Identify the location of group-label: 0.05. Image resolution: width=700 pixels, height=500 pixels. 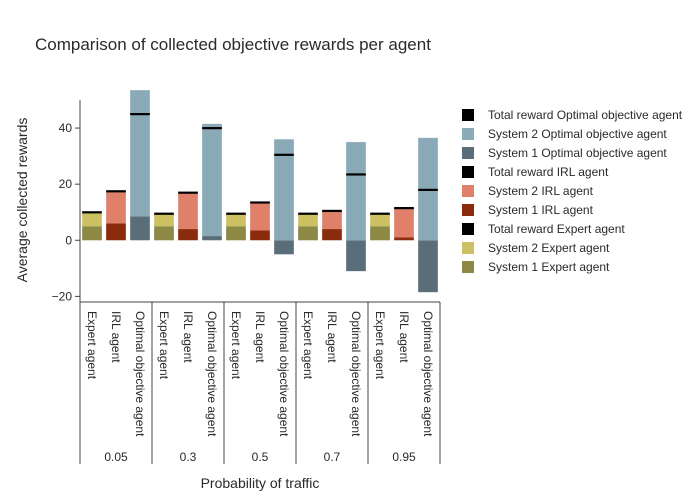
(116, 457).